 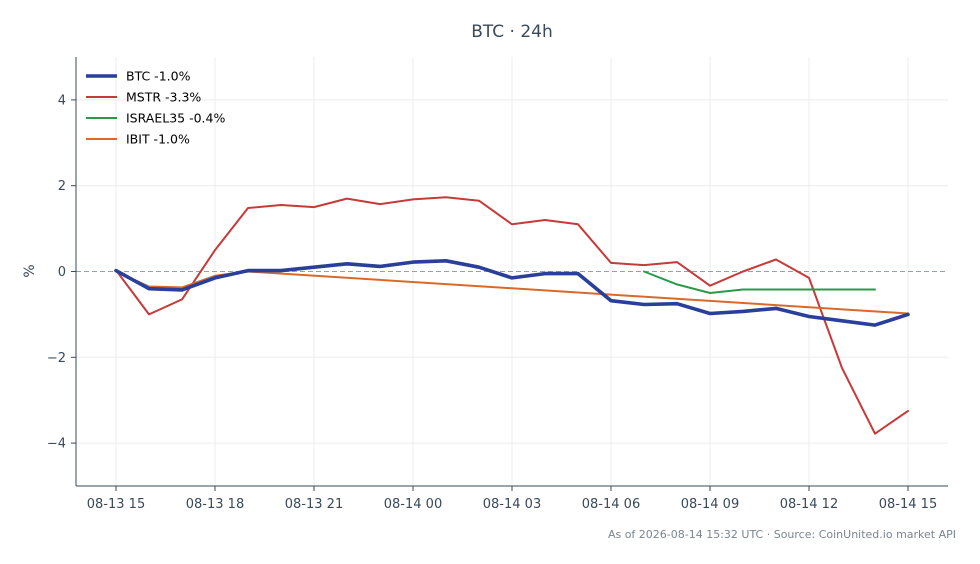 What do you see at coordinates (56, 444) in the screenshot?
I see `y-tick-label: −4` at bounding box center [56, 444].